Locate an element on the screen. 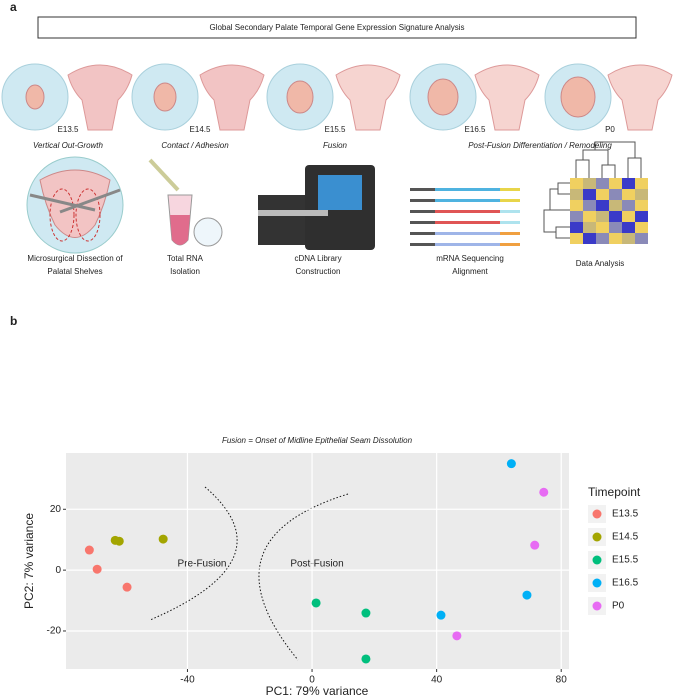 The width and height of the screenshot is (674, 700). x-tick-label: 40 is located at coordinates (437, 680).